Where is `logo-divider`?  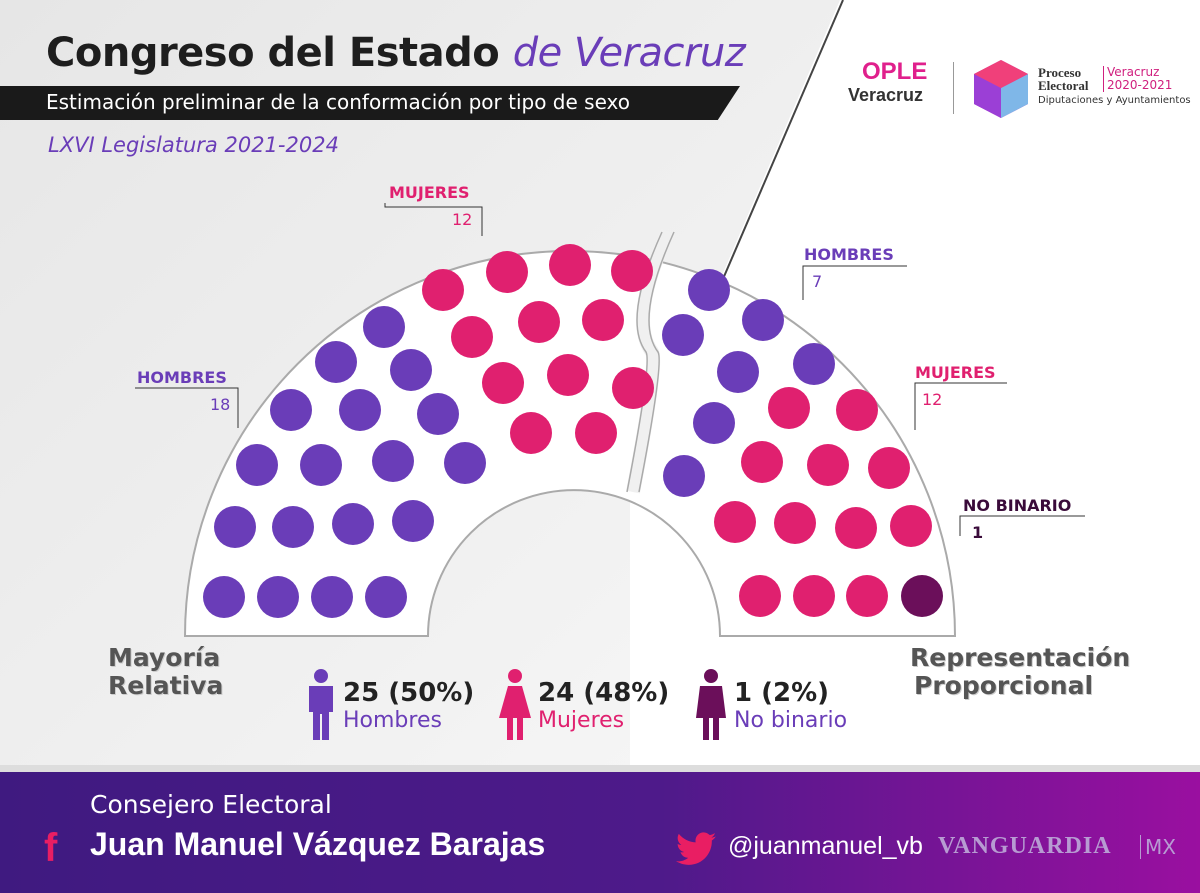 logo-divider is located at coordinates (953, 88).